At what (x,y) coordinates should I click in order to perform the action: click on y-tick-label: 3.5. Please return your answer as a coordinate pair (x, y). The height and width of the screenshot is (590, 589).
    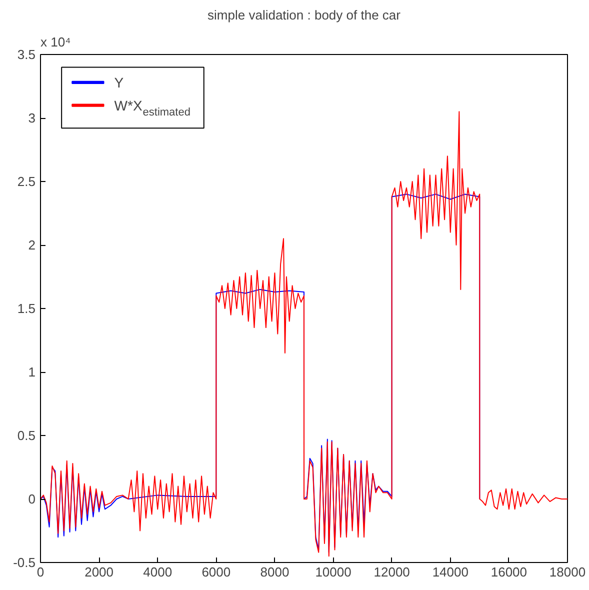
    Looking at the image, I should click on (26, 54).